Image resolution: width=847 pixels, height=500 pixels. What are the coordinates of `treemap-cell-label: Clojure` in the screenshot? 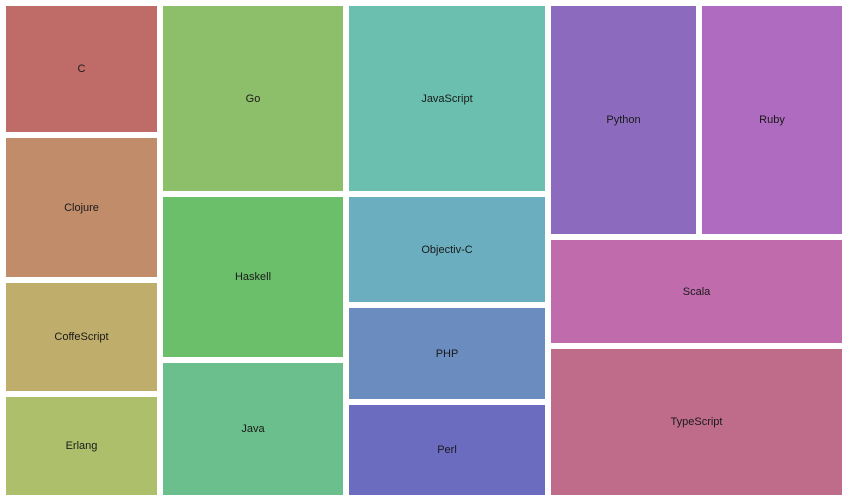 It's located at (81, 207).